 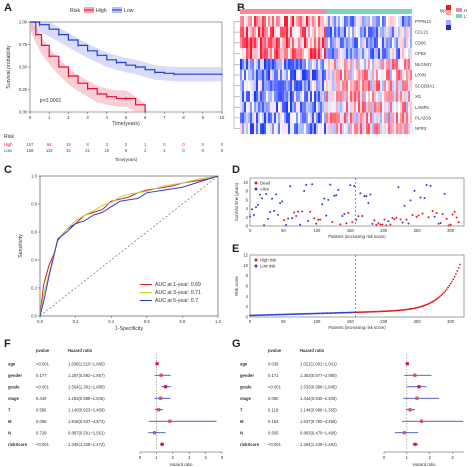 I want to click on x-tick-label: 1, so click(x=407, y=457).